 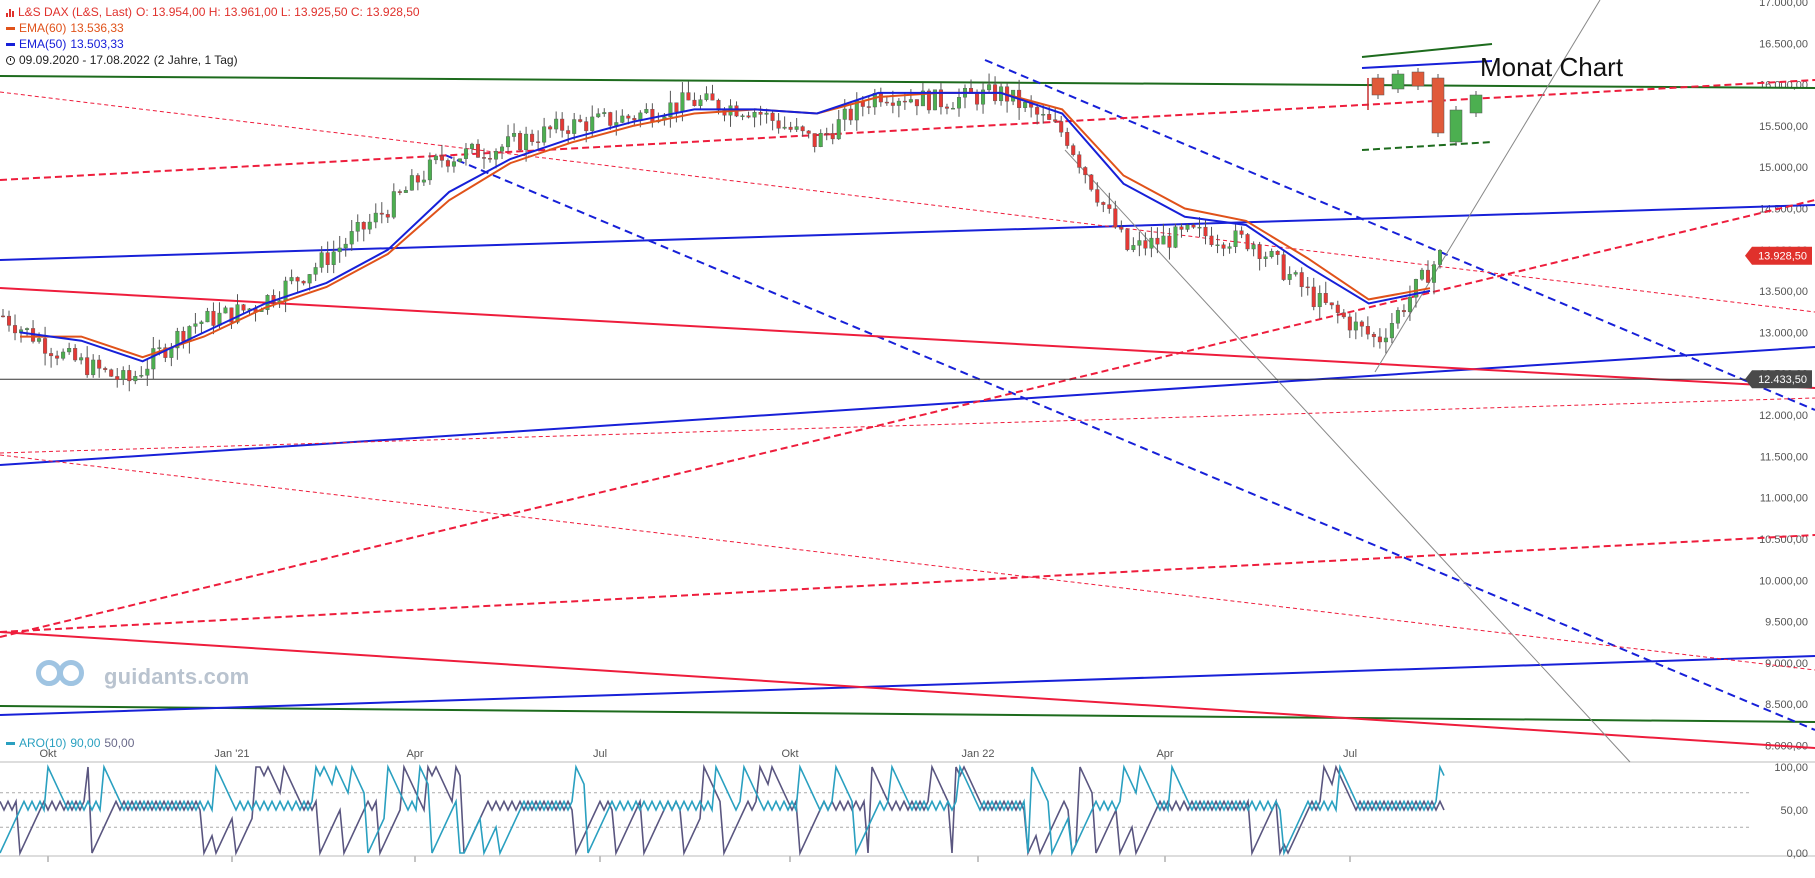 I want to click on blue-trendline-mid, so click(x=907, y=232).